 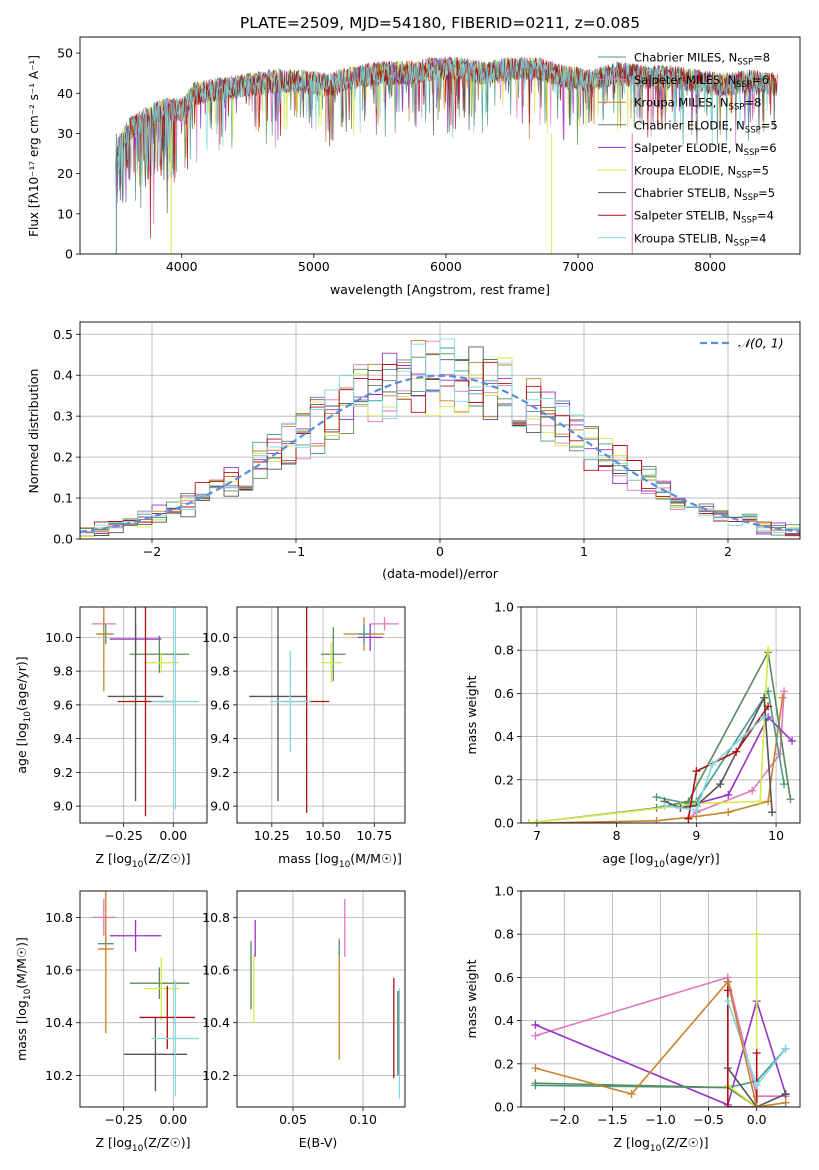 I want to click on y-tick-label: 0.0, so click(x=63, y=539).